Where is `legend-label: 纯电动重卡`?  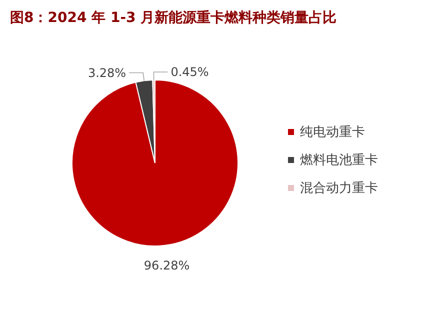
legend-label: 纯电动重卡 is located at coordinates (332, 132).